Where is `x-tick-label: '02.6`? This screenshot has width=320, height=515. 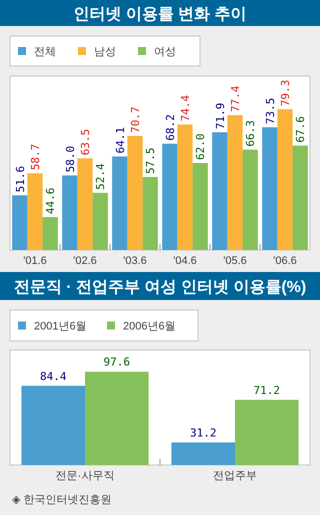
x-tick-label: '02.6 is located at coordinates (85, 261).